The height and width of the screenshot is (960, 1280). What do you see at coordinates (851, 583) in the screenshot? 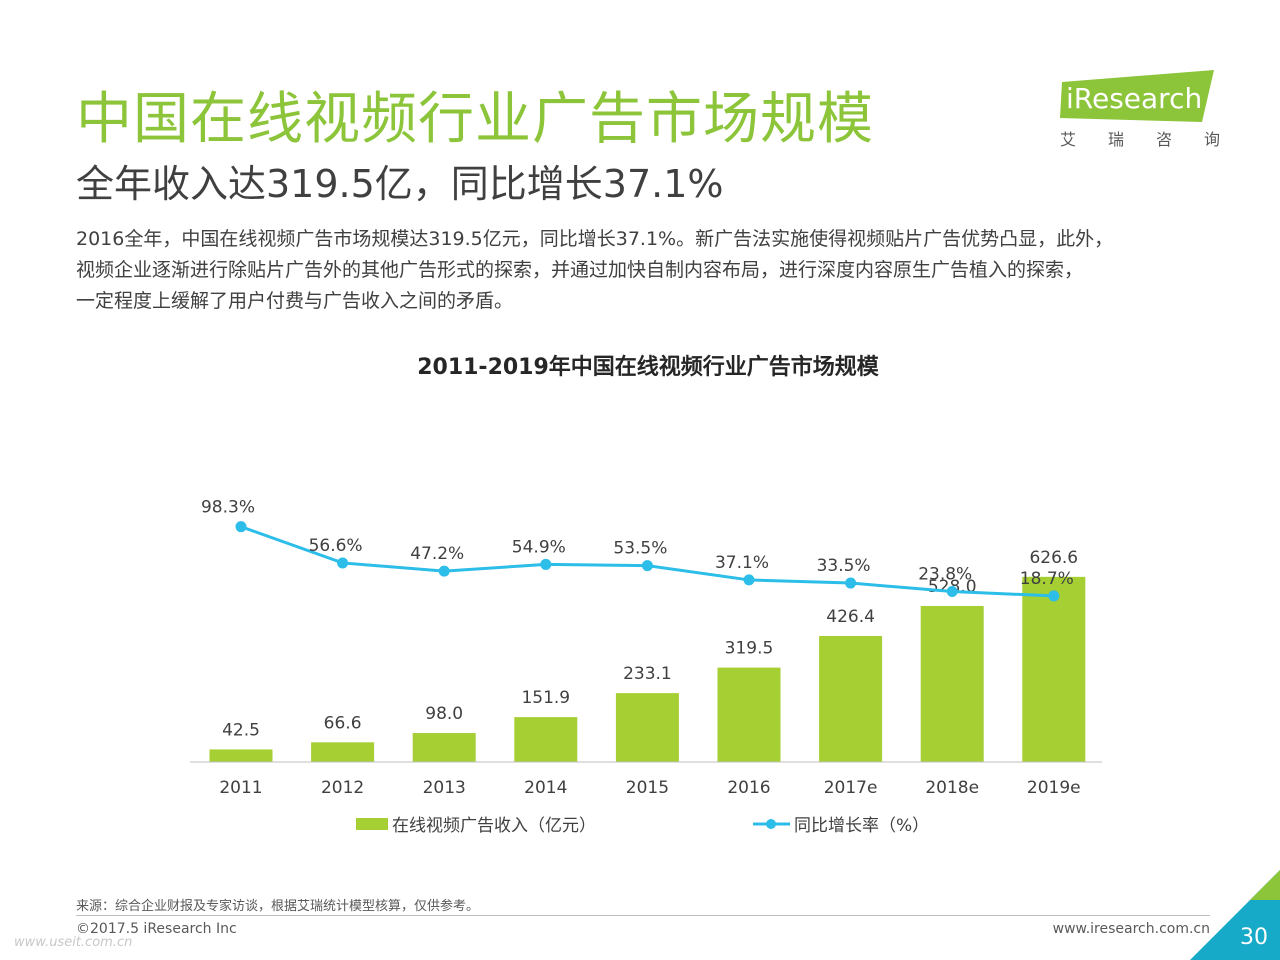
I see `growth-point-2017e` at bounding box center [851, 583].